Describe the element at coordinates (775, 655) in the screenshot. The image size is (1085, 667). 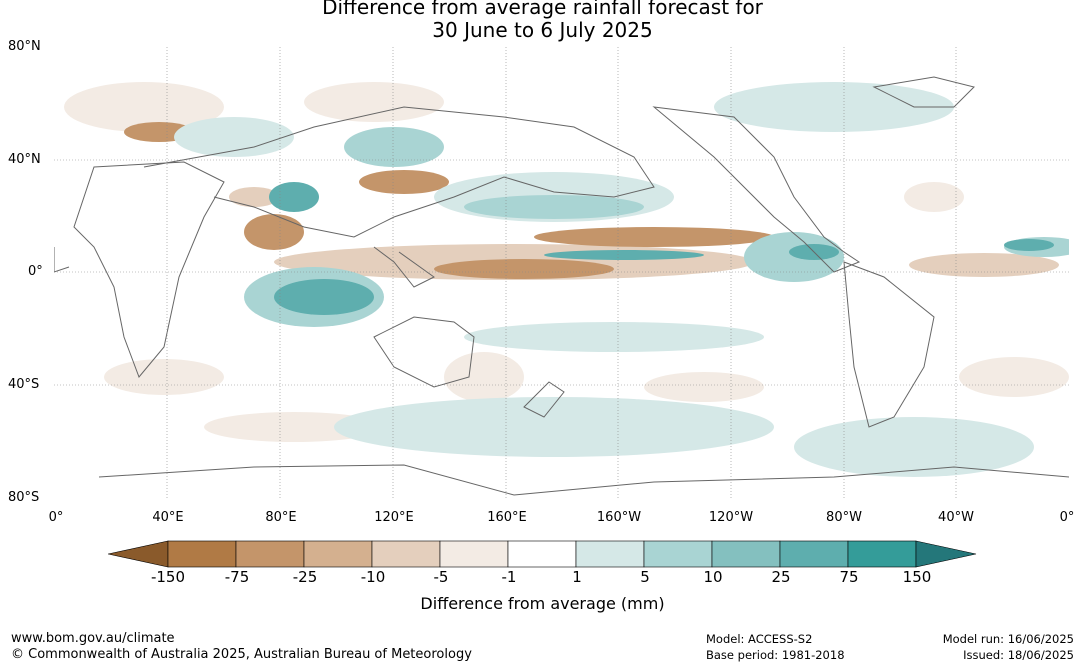
I see `footer-base-period: Base period: 1981-2018` at that location.